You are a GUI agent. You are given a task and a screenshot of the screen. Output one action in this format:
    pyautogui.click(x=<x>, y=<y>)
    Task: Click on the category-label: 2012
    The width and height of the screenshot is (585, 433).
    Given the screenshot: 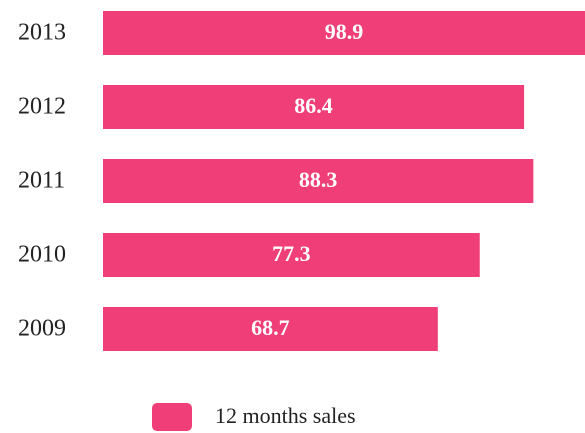 What is the action you would take?
    pyautogui.click(x=42, y=107)
    